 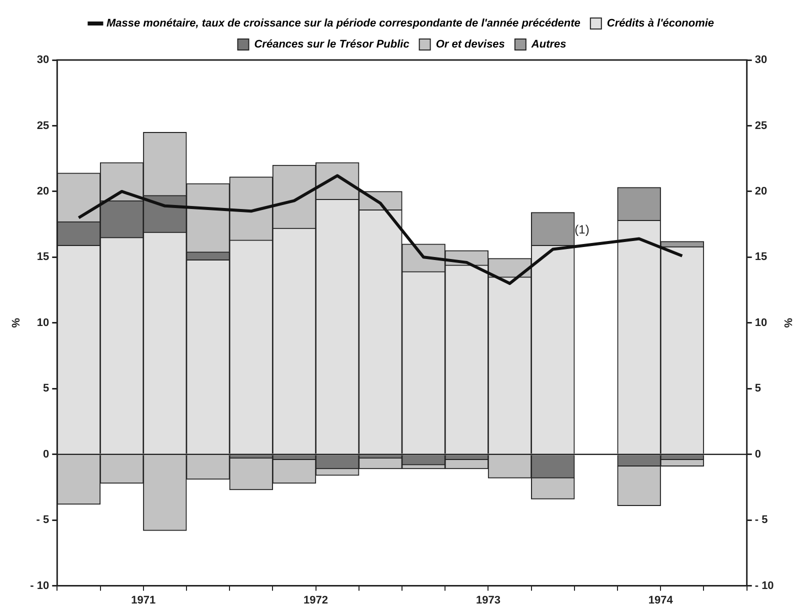 I want to click on x-tick-label: 1972, so click(x=316, y=600).